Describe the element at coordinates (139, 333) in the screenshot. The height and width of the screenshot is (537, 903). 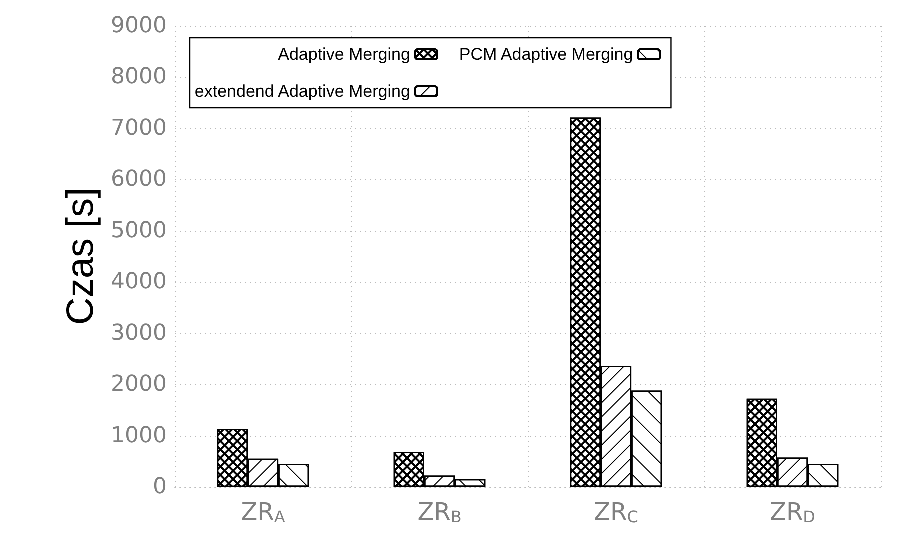
I see `y-tick-label: 3000` at that location.